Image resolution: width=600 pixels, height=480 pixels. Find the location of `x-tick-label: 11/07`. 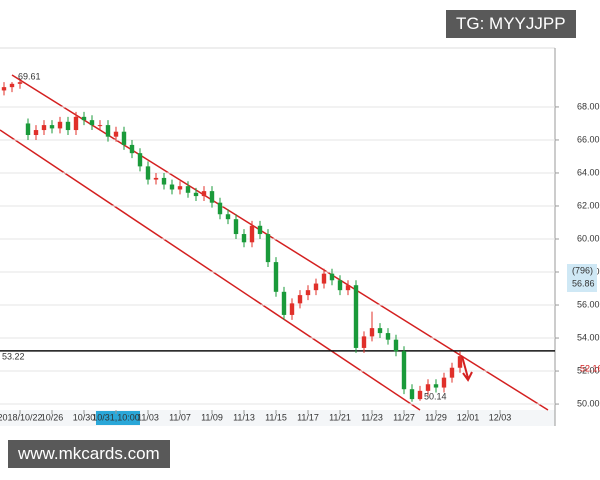

x-tick-label: 11/07 is located at coordinates (180, 417).